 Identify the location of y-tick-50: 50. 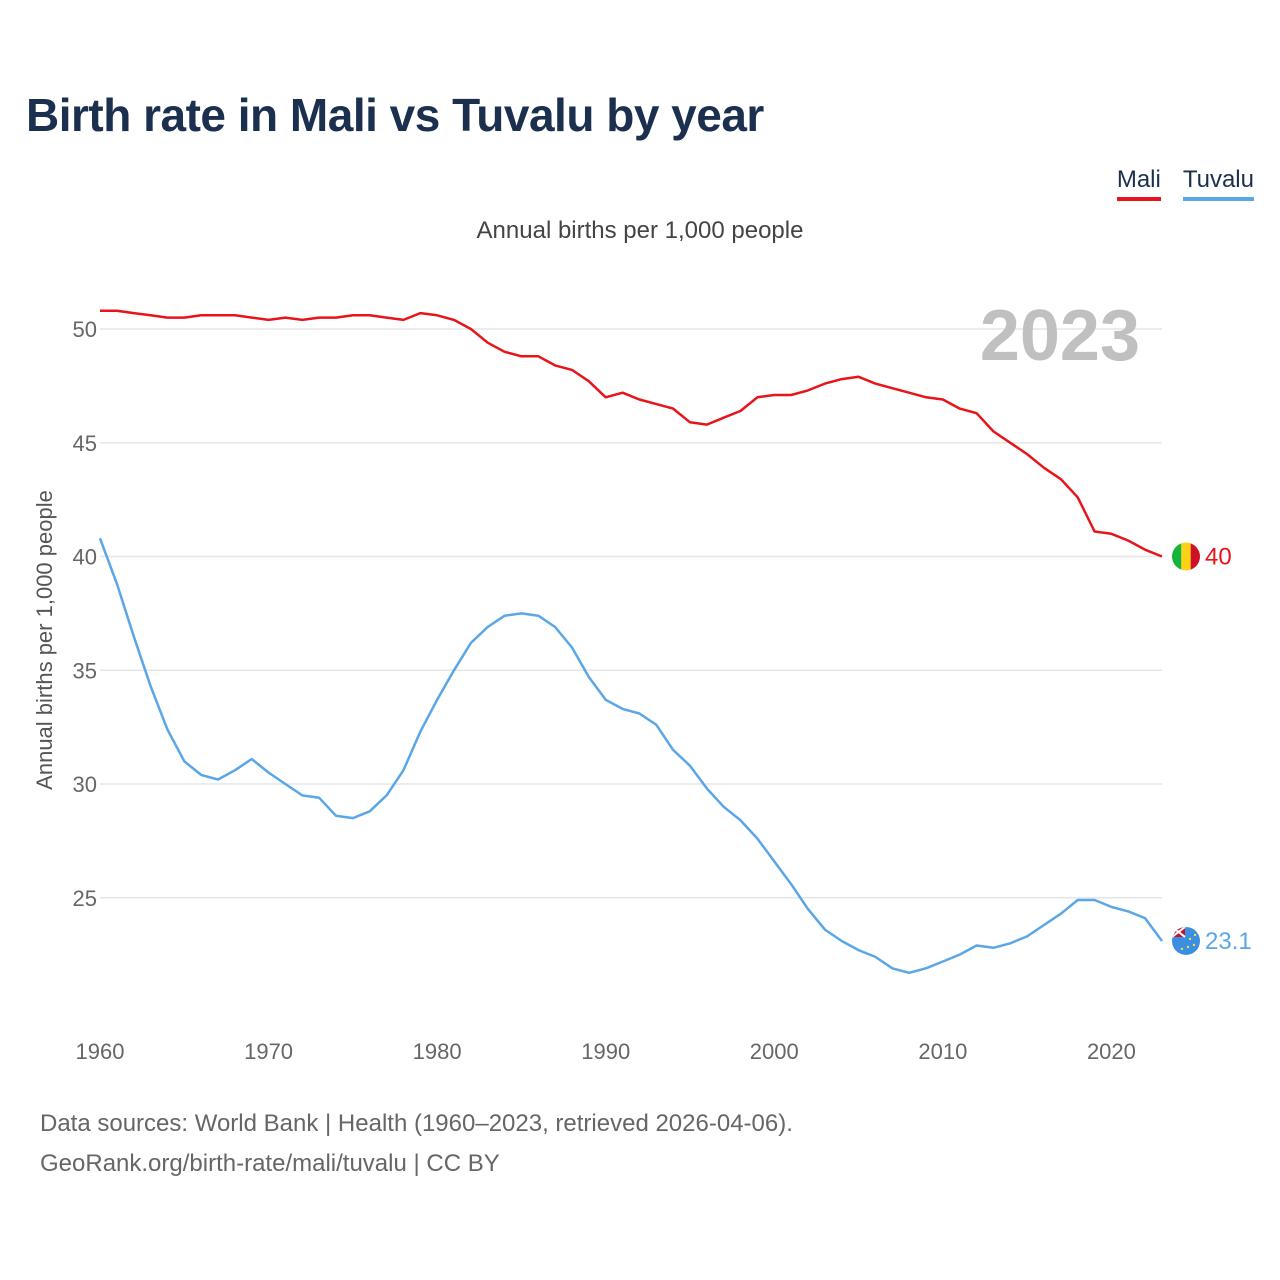
(85, 329).